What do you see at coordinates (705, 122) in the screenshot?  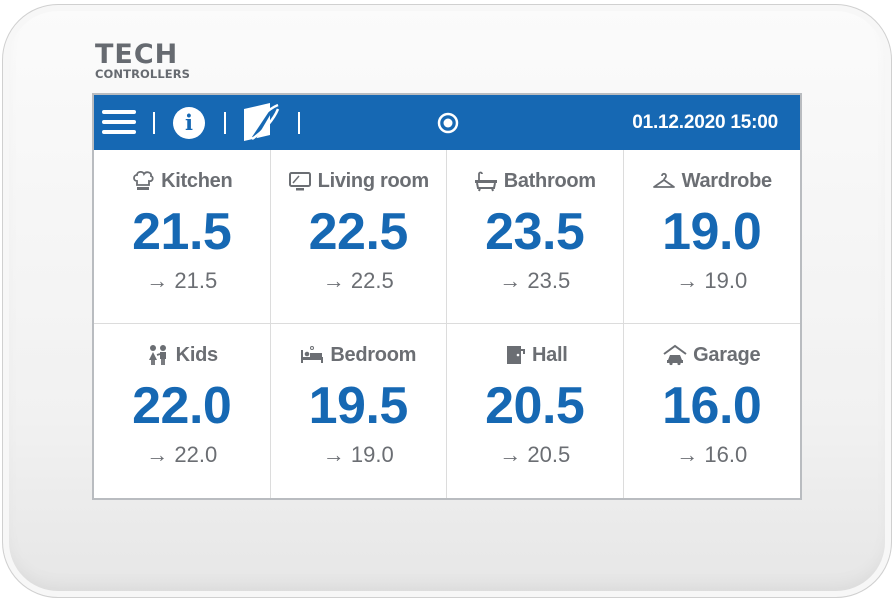 I see `datetime: 01.12.2020 15:00` at bounding box center [705, 122].